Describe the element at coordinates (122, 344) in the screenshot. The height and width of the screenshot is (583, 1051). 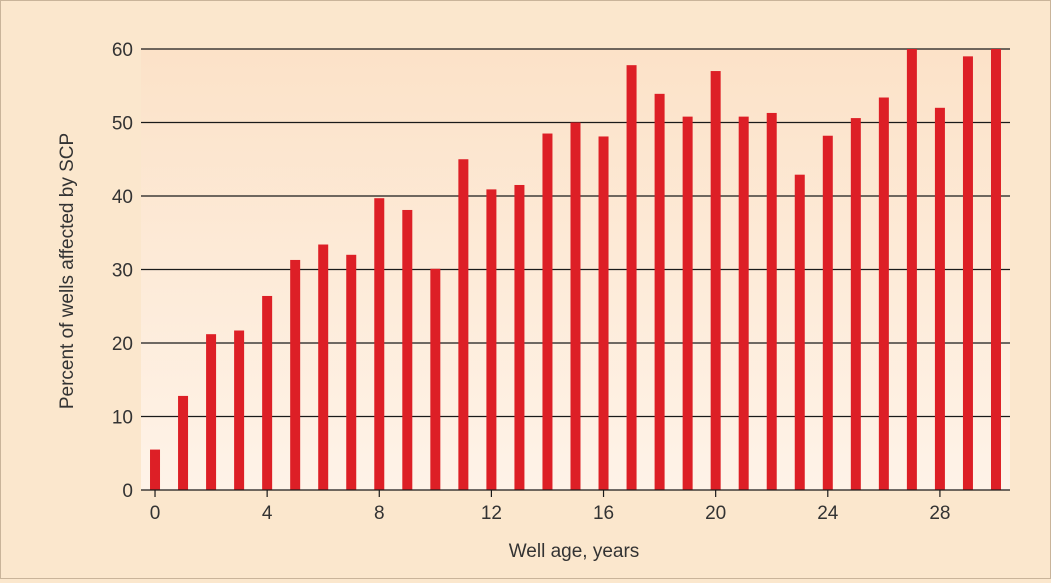
I see `y-tick-label: 20` at that location.